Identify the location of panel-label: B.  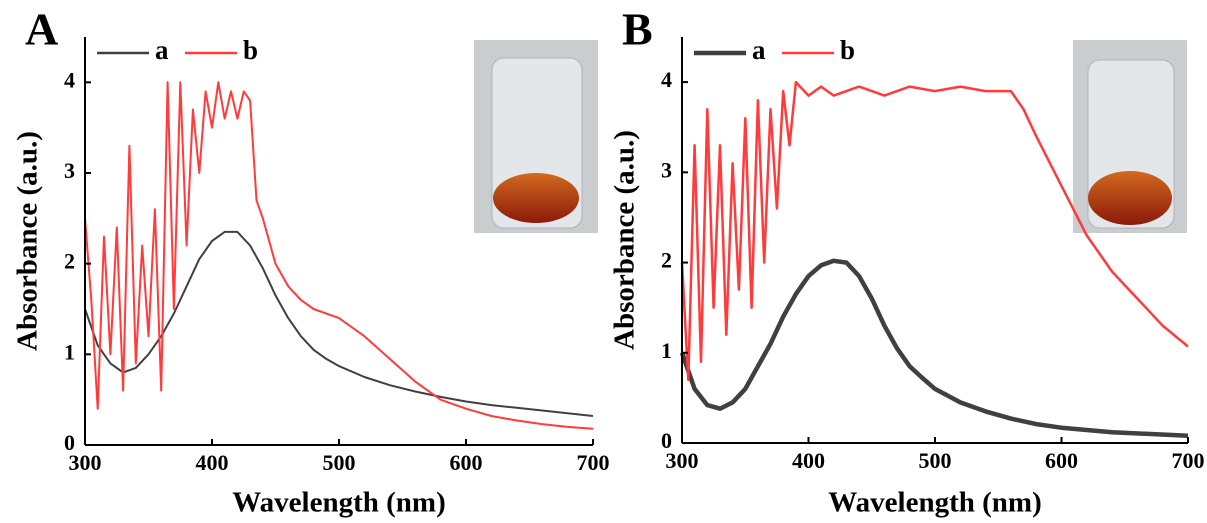
(637, 29).